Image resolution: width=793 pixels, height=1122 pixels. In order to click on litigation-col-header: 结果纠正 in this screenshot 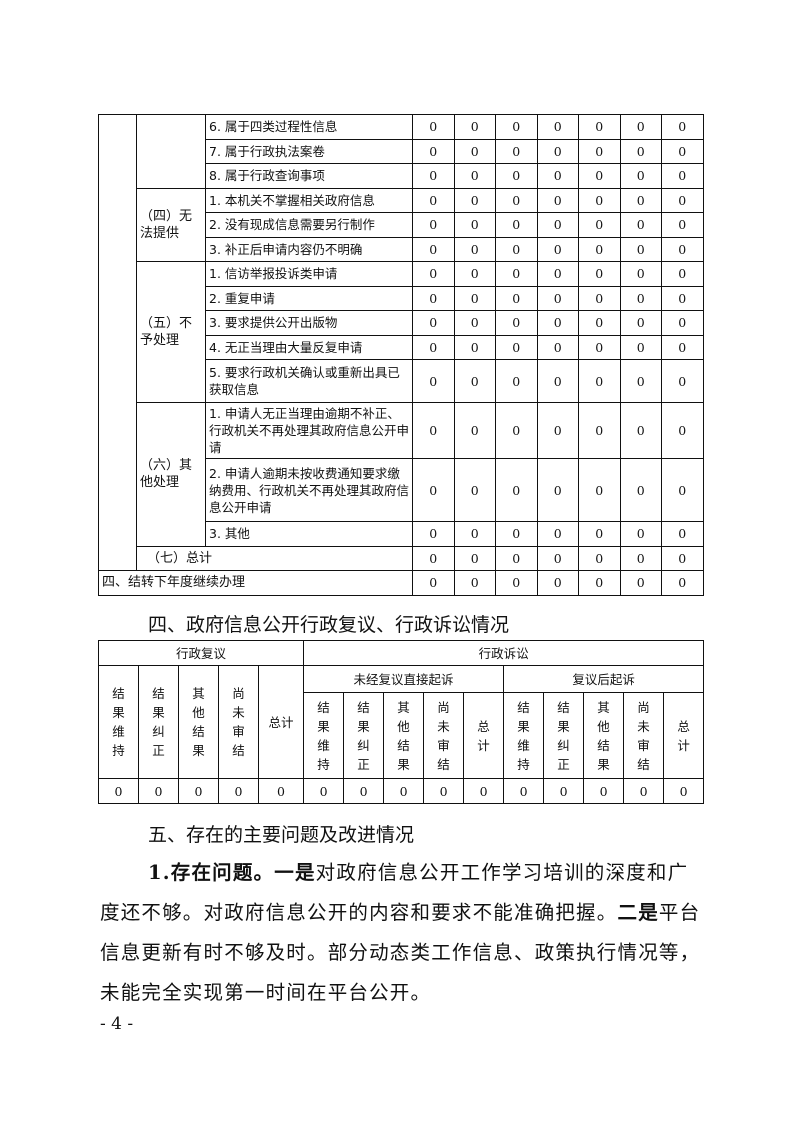, I will do `click(564, 735)`.